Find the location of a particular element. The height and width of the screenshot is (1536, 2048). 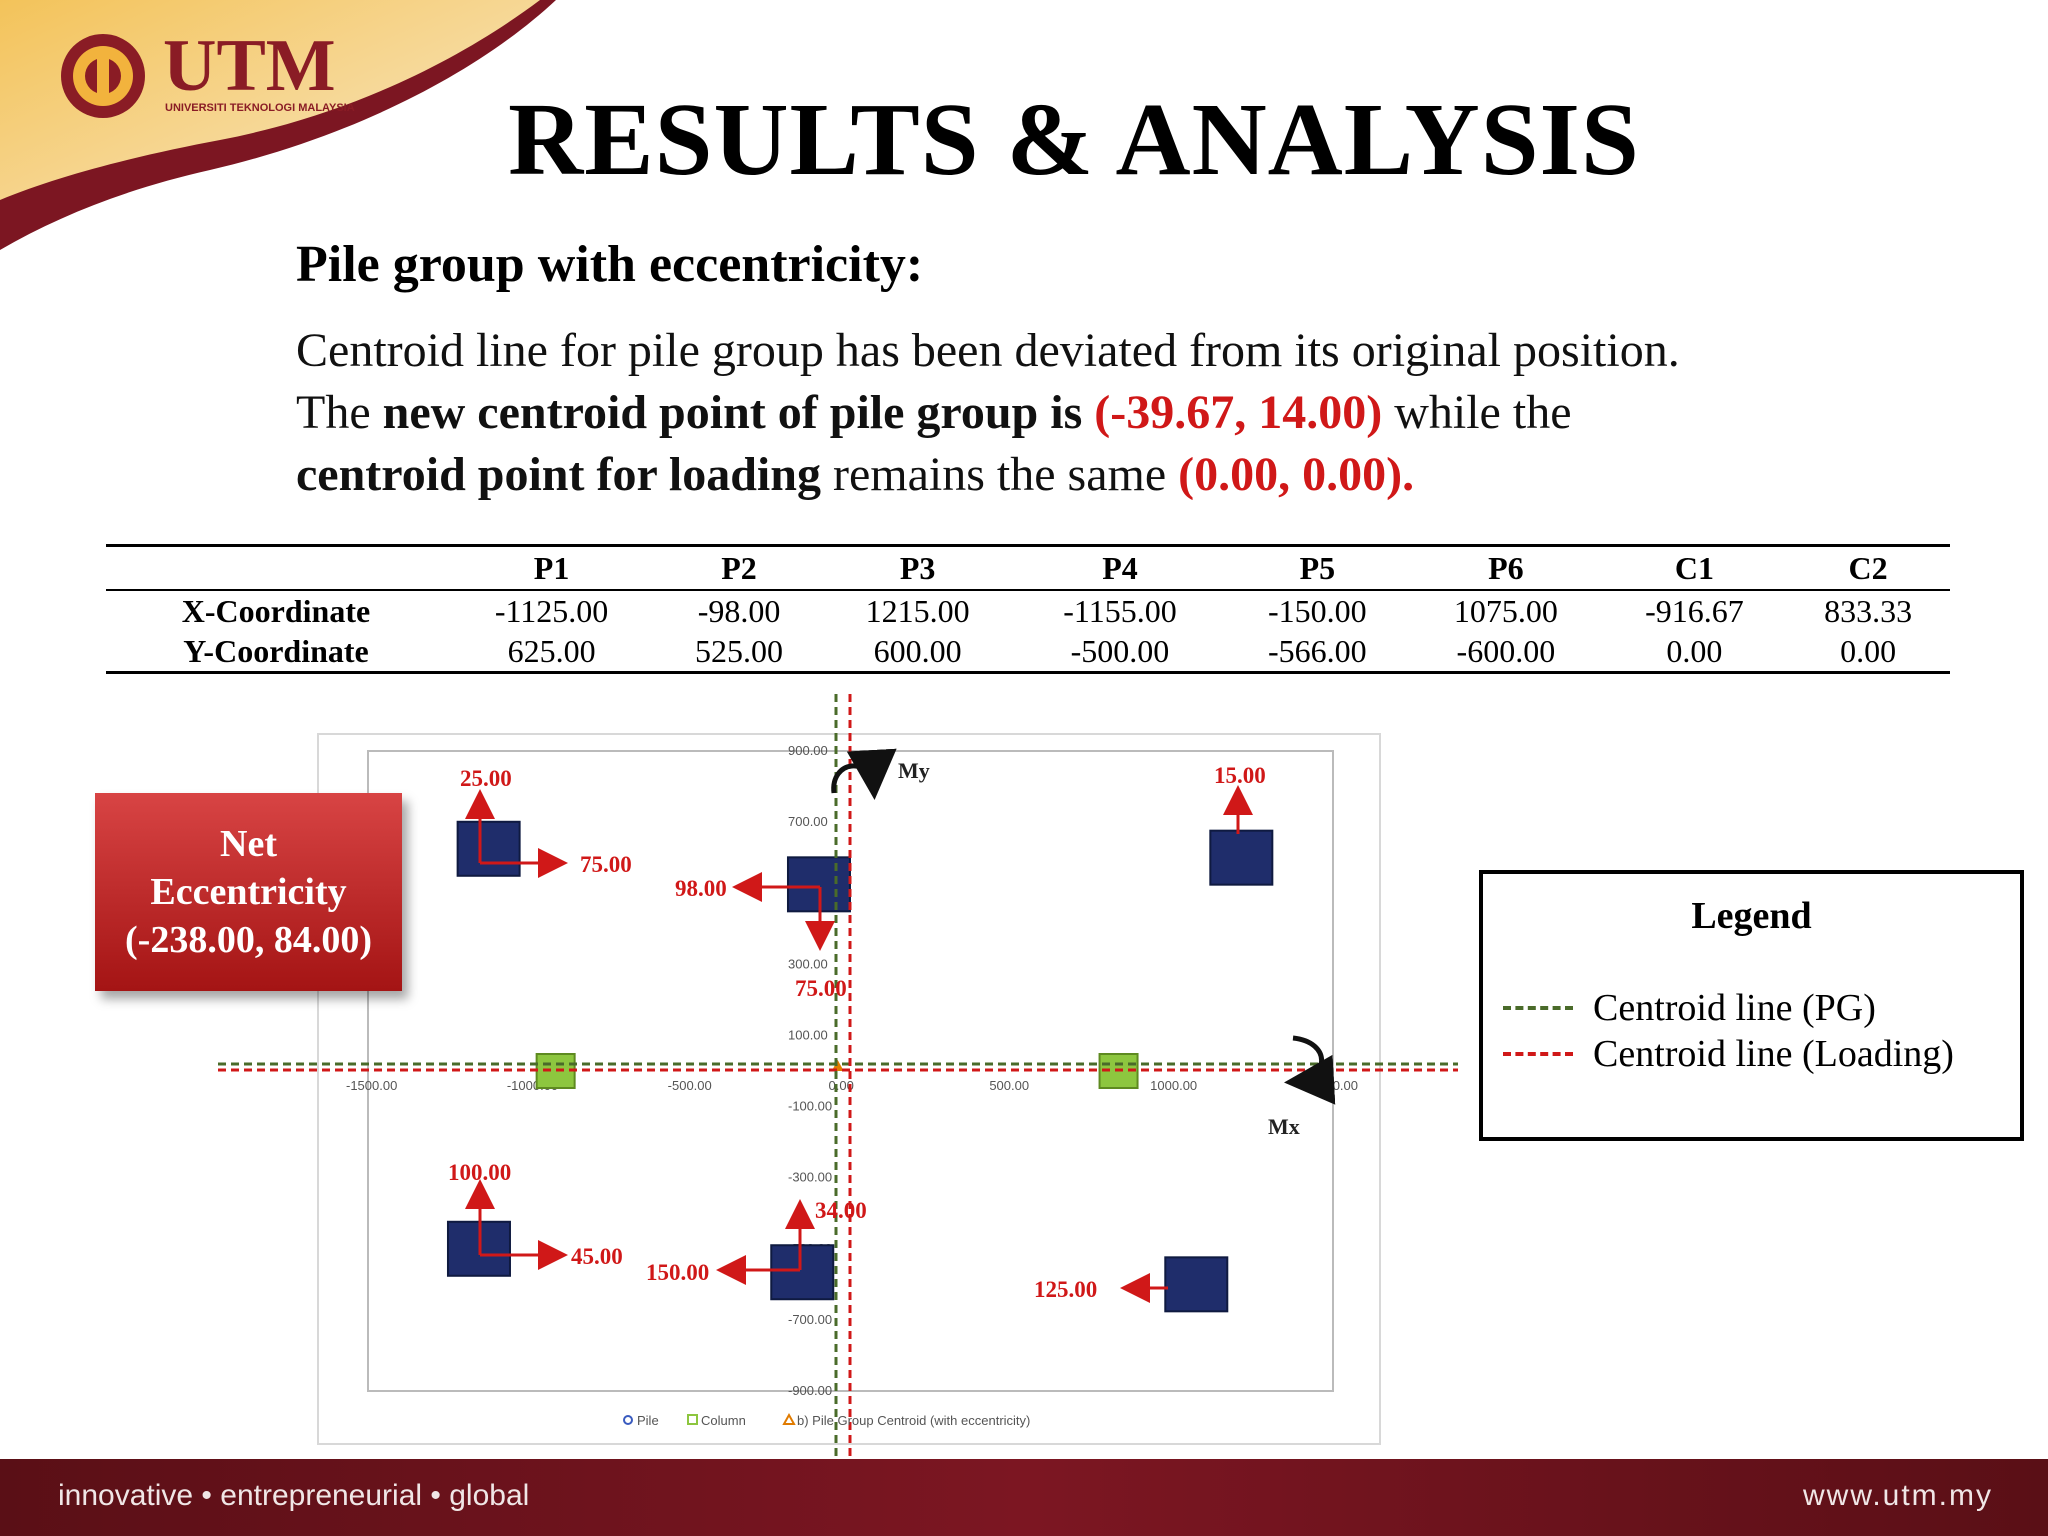

table-cell: -1155.00 is located at coordinates (1120, 610).